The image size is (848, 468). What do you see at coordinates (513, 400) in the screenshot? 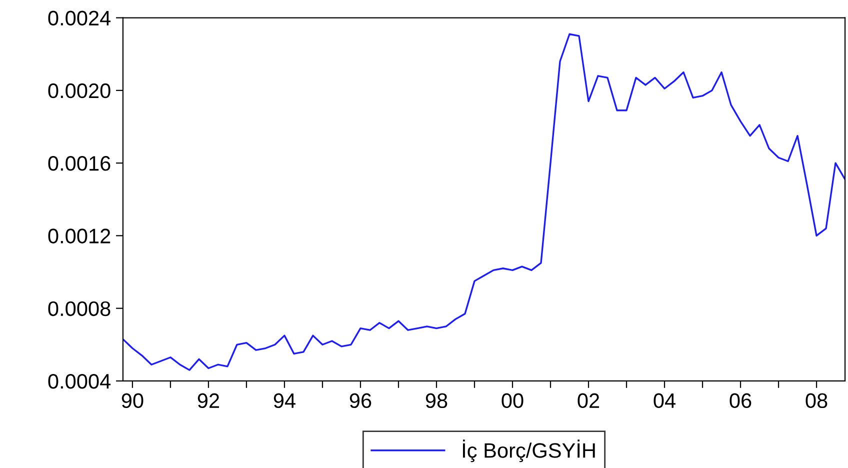
I see `x-tick-label: 00` at bounding box center [513, 400].